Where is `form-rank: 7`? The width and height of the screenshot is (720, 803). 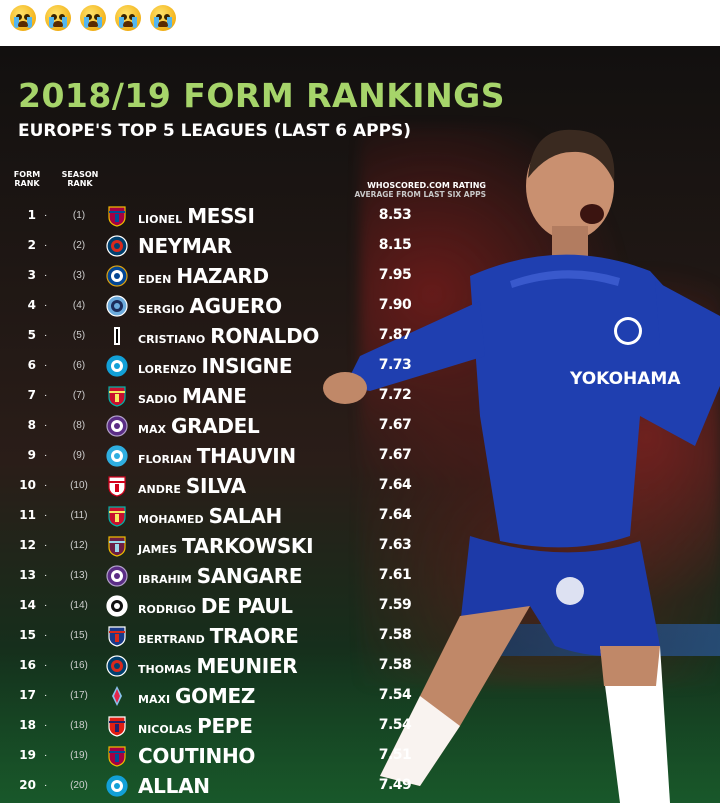 form-rank: 7 is located at coordinates (31, 395).